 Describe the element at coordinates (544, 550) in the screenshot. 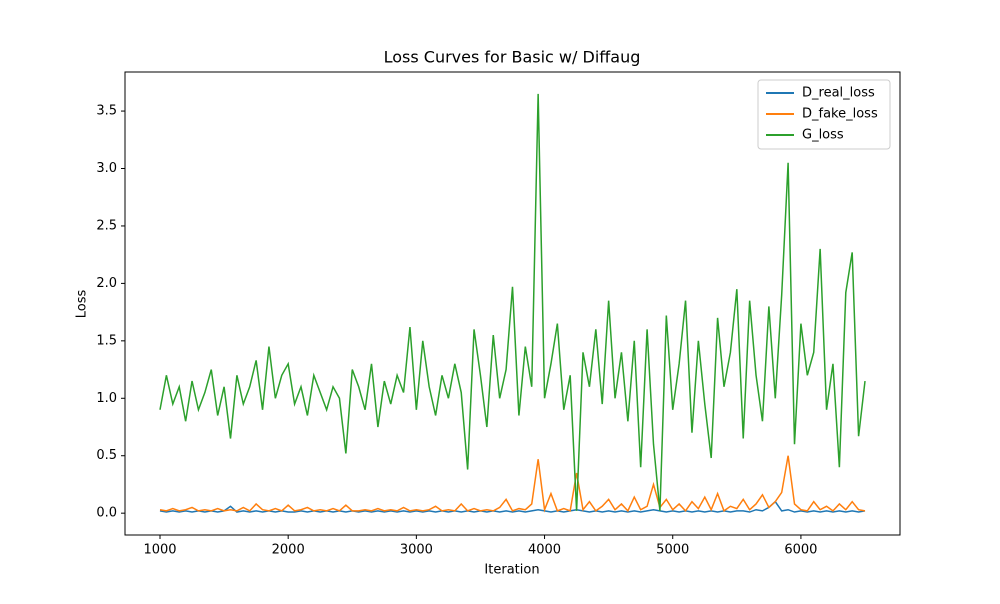

I see `x-tick-label: 4000` at that location.